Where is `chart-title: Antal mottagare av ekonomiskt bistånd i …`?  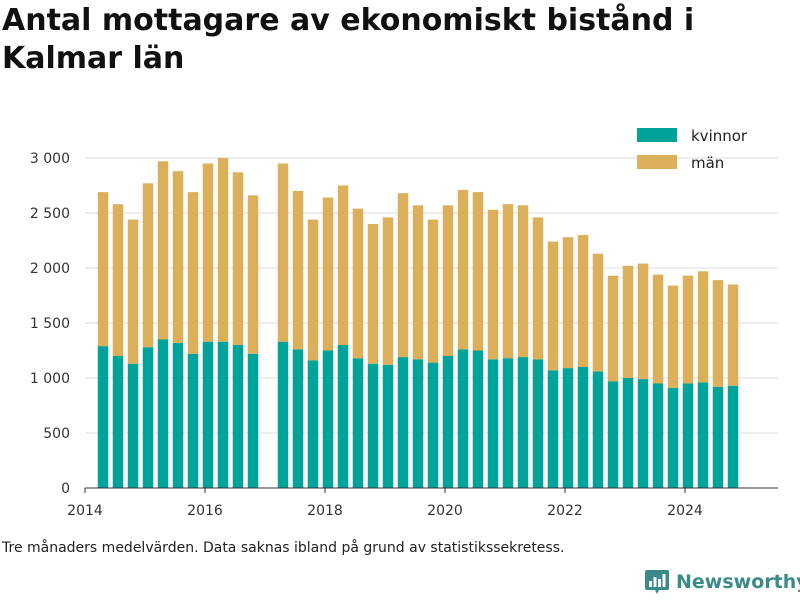
chart-title: Antal mottagare av ekonomiskt bistånd i … is located at coordinates (348, 39).